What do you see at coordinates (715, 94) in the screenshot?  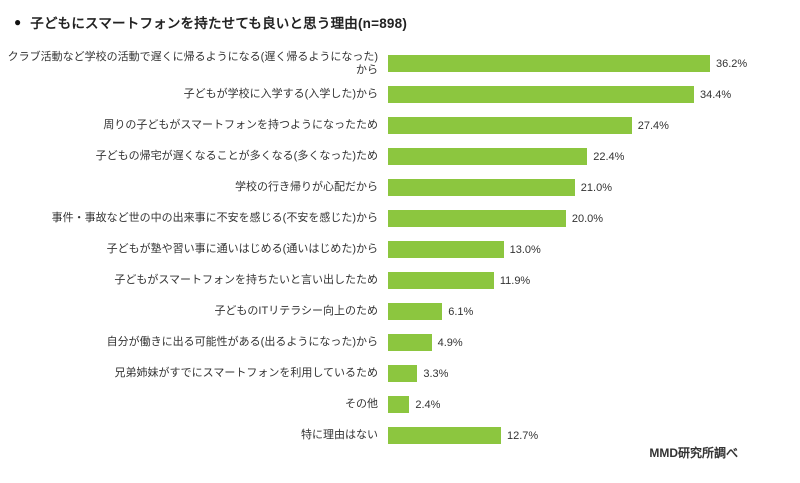 I see `value-label: 34.4%` at bounding box center [715, 94].